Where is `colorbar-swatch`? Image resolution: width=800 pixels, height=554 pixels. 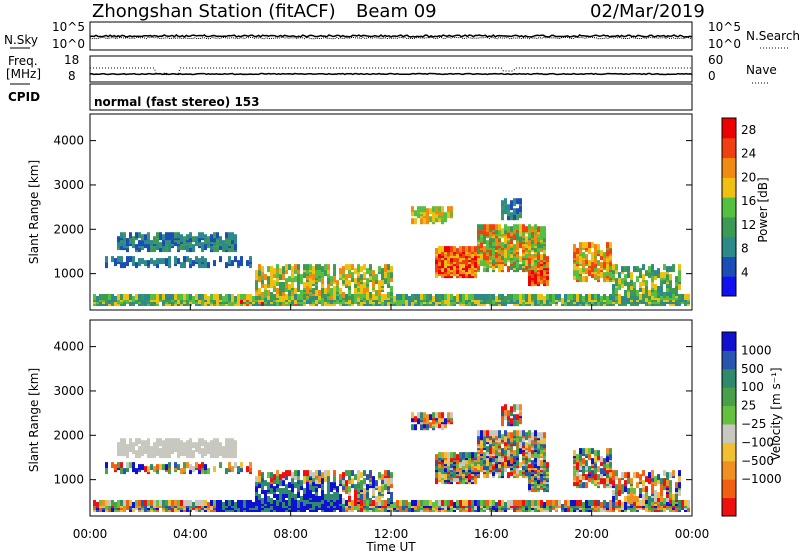
colorbar-swatch is located at coordinates (729, 378).